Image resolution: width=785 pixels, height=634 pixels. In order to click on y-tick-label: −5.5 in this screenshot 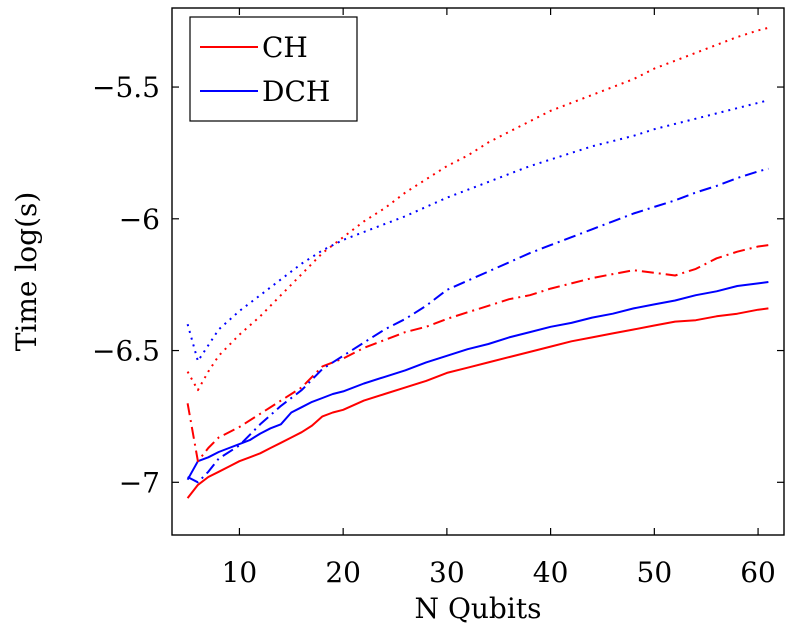, I will do `click(126, 87)`.